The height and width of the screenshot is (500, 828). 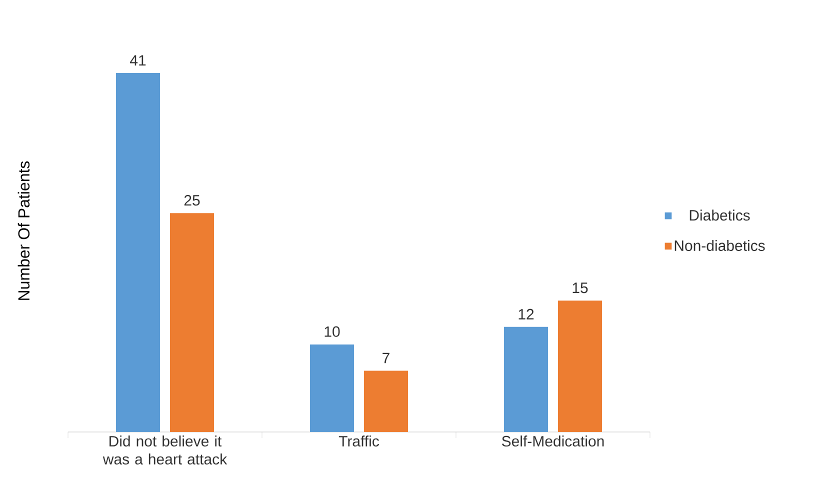 What do you see at coordinates (720, 215) in the screenshot?
I see `legend-label: Diabetics` at bounding box center [720, 215].